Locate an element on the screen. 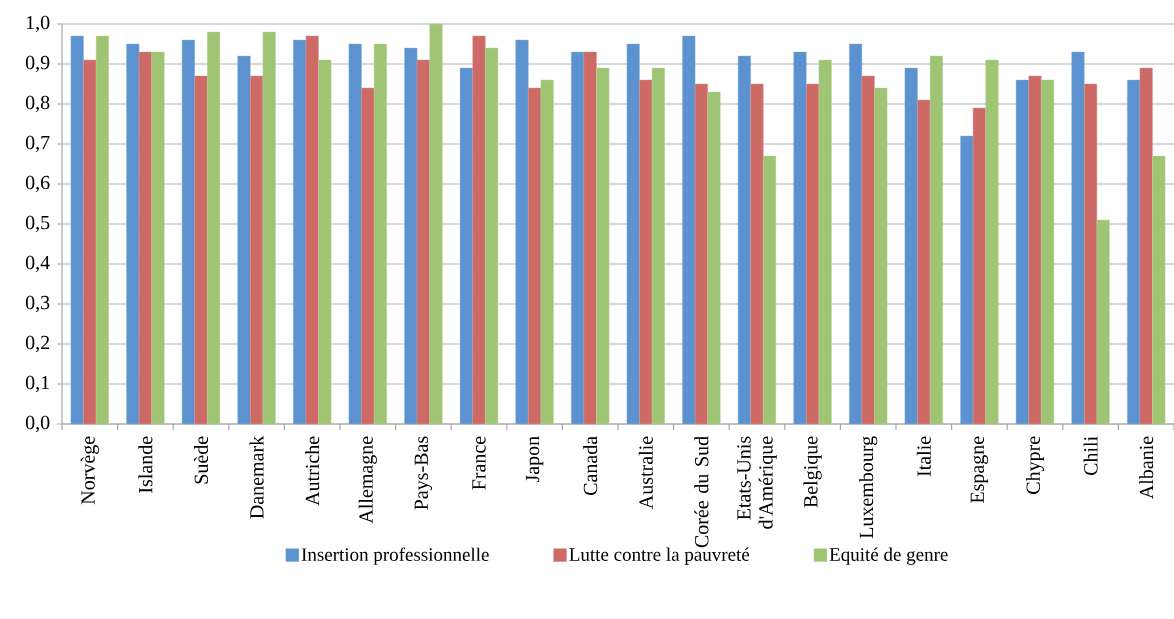 The height and width of the screenshot is (619, 1174). legend-label: Lutte contre la pauvreté is located at coordinates (659, 556).